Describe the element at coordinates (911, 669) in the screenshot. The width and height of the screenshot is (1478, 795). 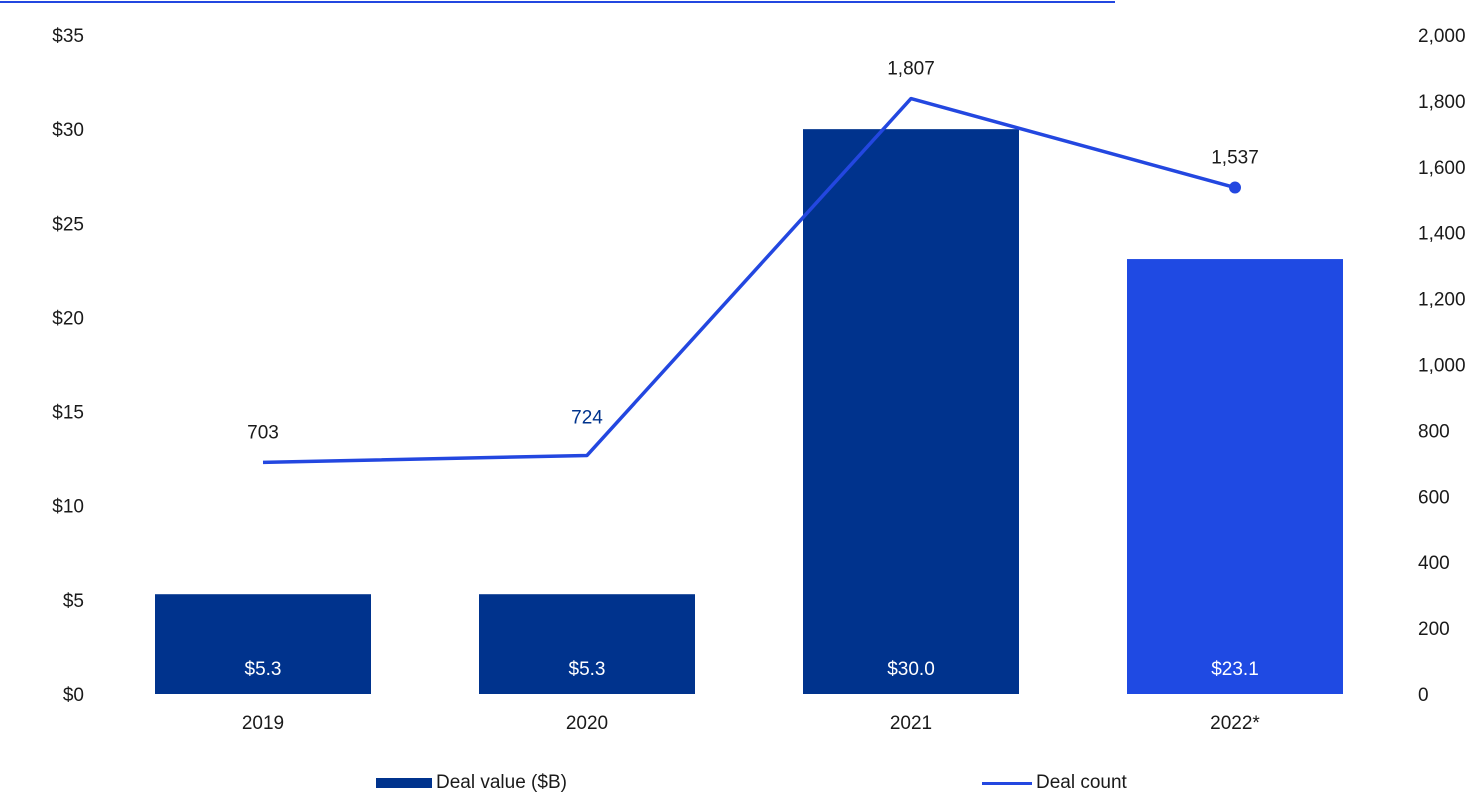
I see `bar-value-label: $30.0` at that location.